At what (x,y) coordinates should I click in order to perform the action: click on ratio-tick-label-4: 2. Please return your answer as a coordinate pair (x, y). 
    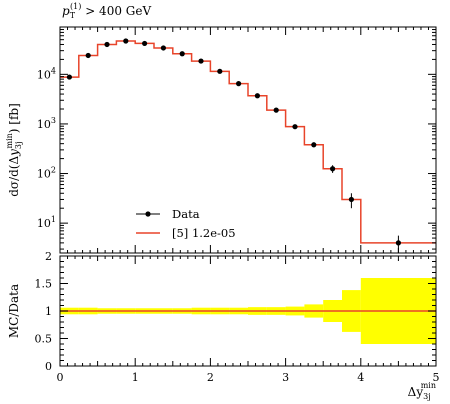
    Looking at the image, I should click on (48, 256).